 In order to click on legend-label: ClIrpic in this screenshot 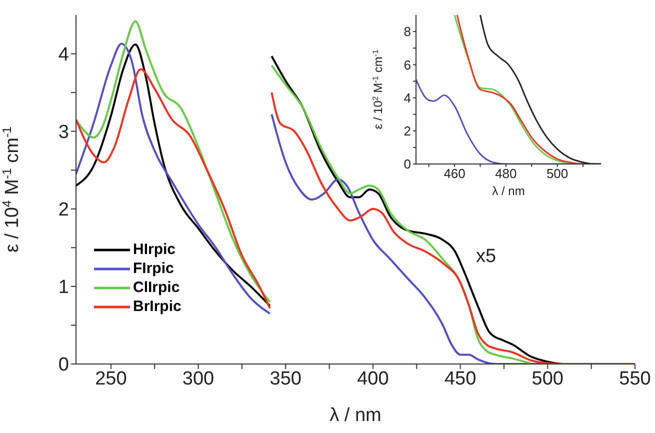, I will do `click(156, 287)`.